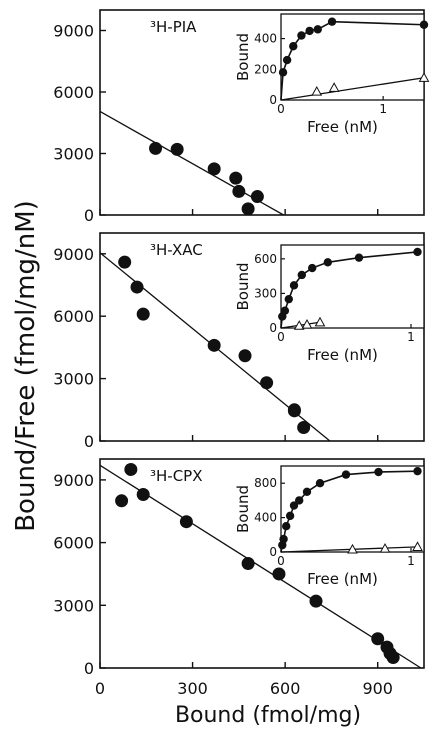  What do you see at coordinates (265, 259) in the screenshot?
I see `inset-y-tick-label: 600` at bounding box center [265, 259].